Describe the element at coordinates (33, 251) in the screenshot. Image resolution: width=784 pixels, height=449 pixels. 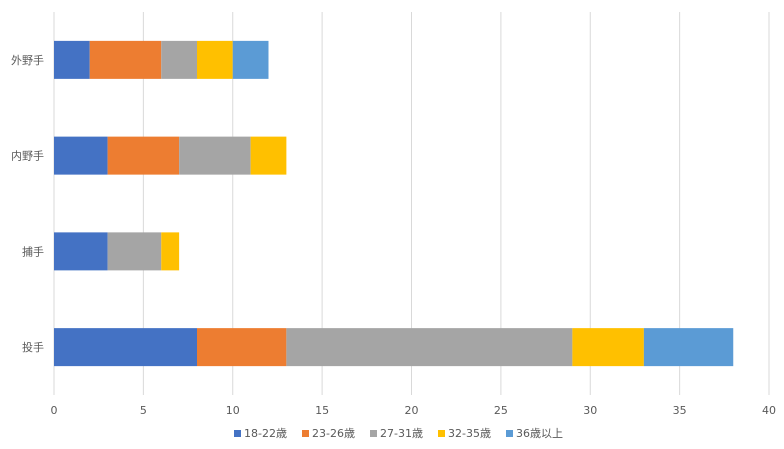
I see `y-category-label: 捕手` at that location.